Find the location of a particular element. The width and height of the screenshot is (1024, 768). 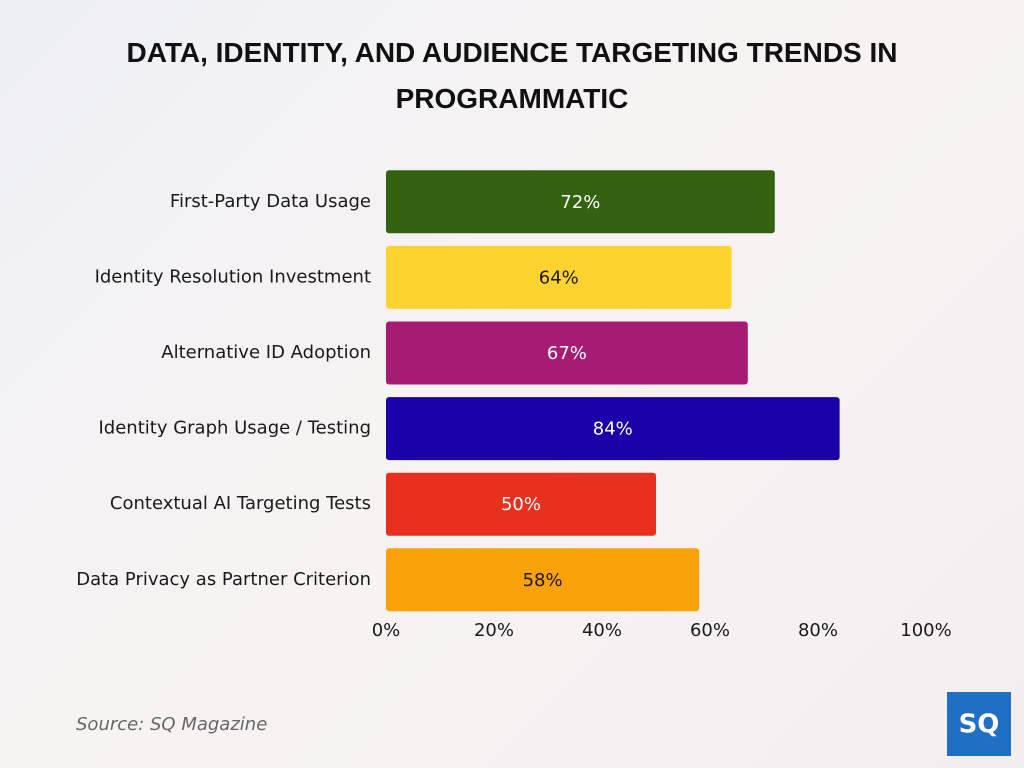

value-label: 67% is located at coordinates (567, 353).